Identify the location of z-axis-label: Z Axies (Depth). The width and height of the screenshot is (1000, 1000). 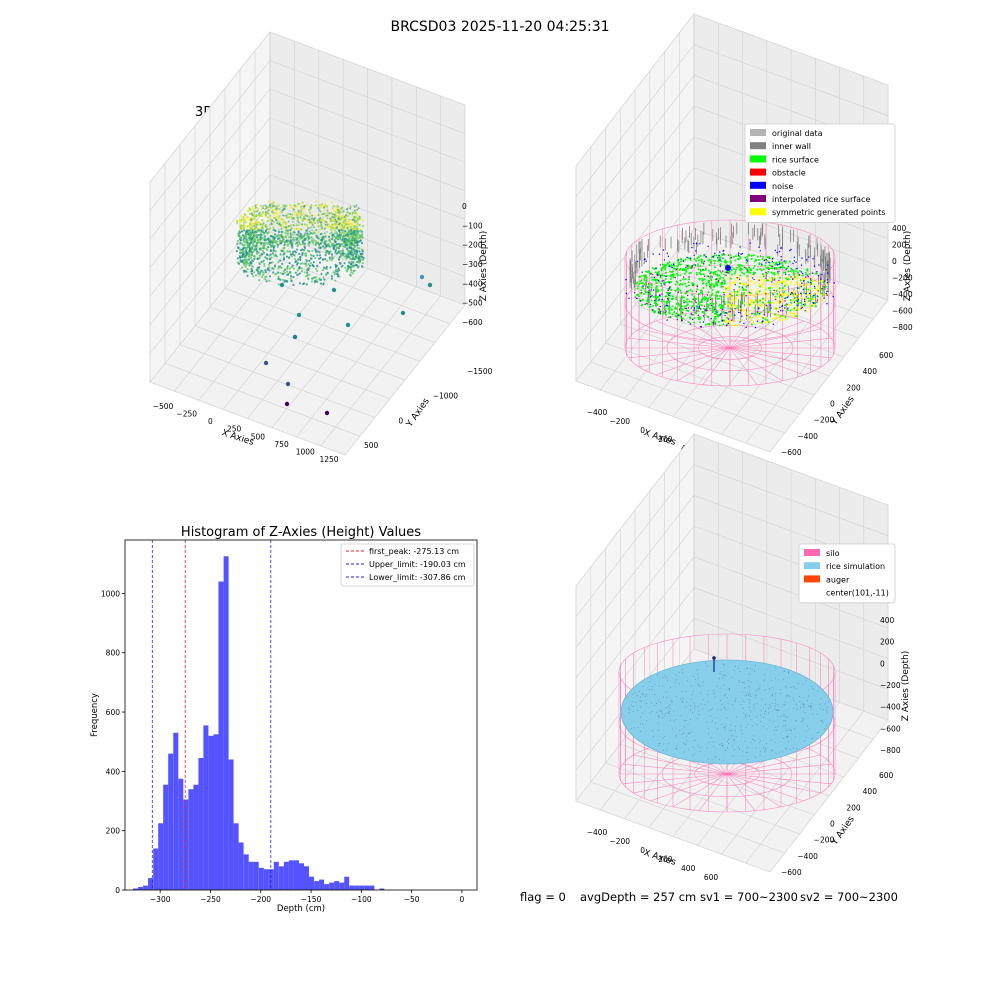
(484, 266).